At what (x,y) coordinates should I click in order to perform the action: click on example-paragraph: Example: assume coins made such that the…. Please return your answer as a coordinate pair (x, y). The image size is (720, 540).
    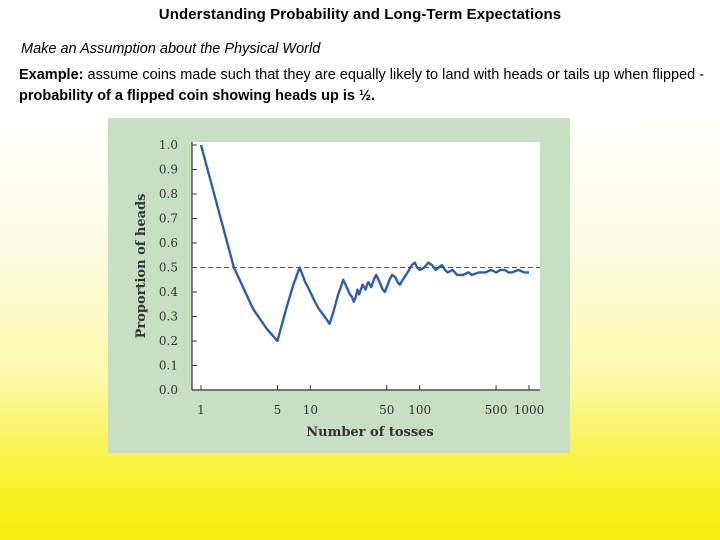
    Looking at the image, I should click on (364, 86).